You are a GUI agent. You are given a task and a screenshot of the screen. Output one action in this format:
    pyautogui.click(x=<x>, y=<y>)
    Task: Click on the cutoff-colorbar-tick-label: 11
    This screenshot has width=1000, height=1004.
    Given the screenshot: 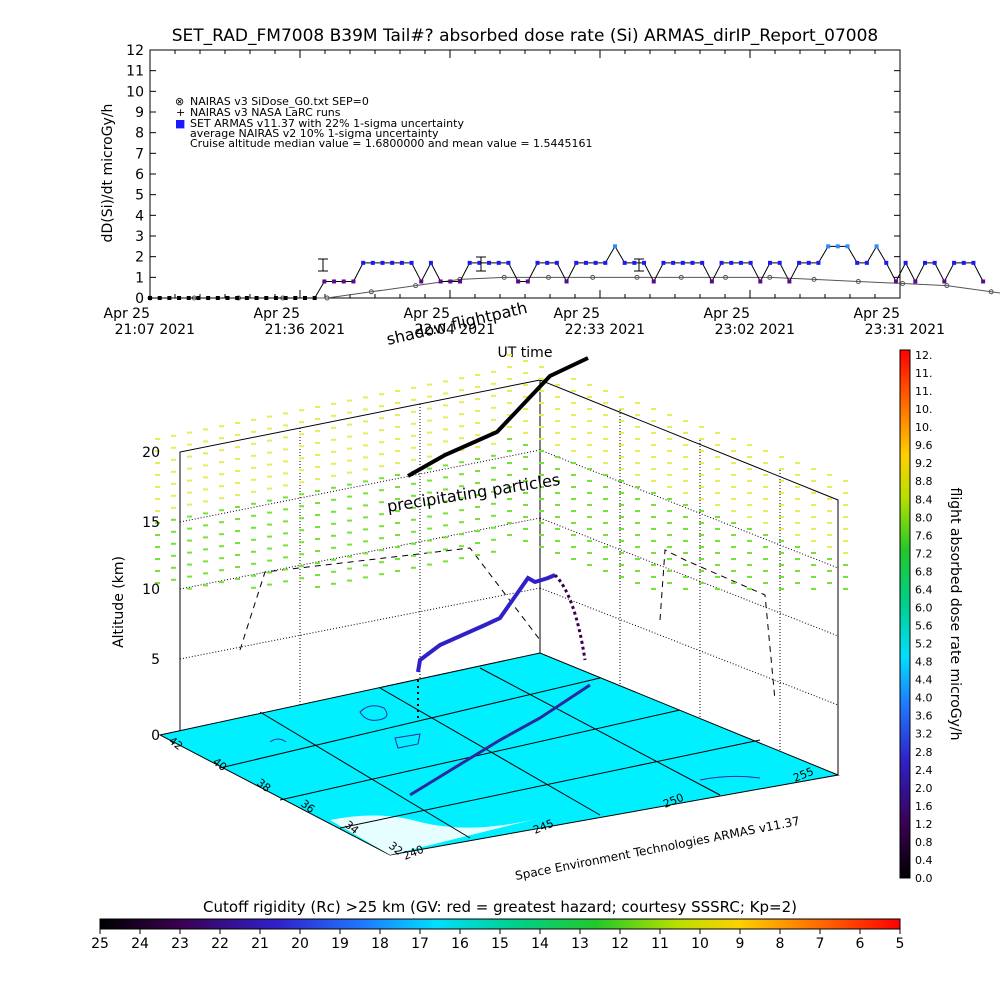 What is the action you would take?
    pyautogui.click(x=660, y=944)
    